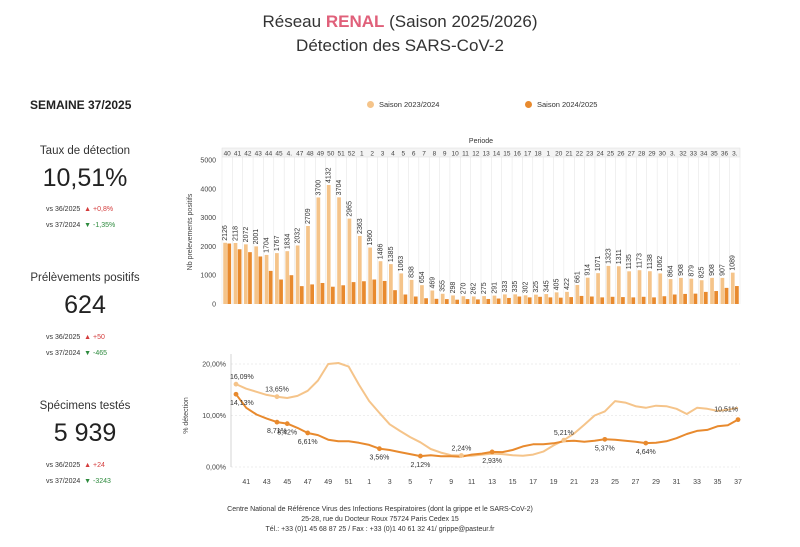  Describe the element at coordinates (369, 482) in the screenshot. I see `x-tick-label: 1` at that location.